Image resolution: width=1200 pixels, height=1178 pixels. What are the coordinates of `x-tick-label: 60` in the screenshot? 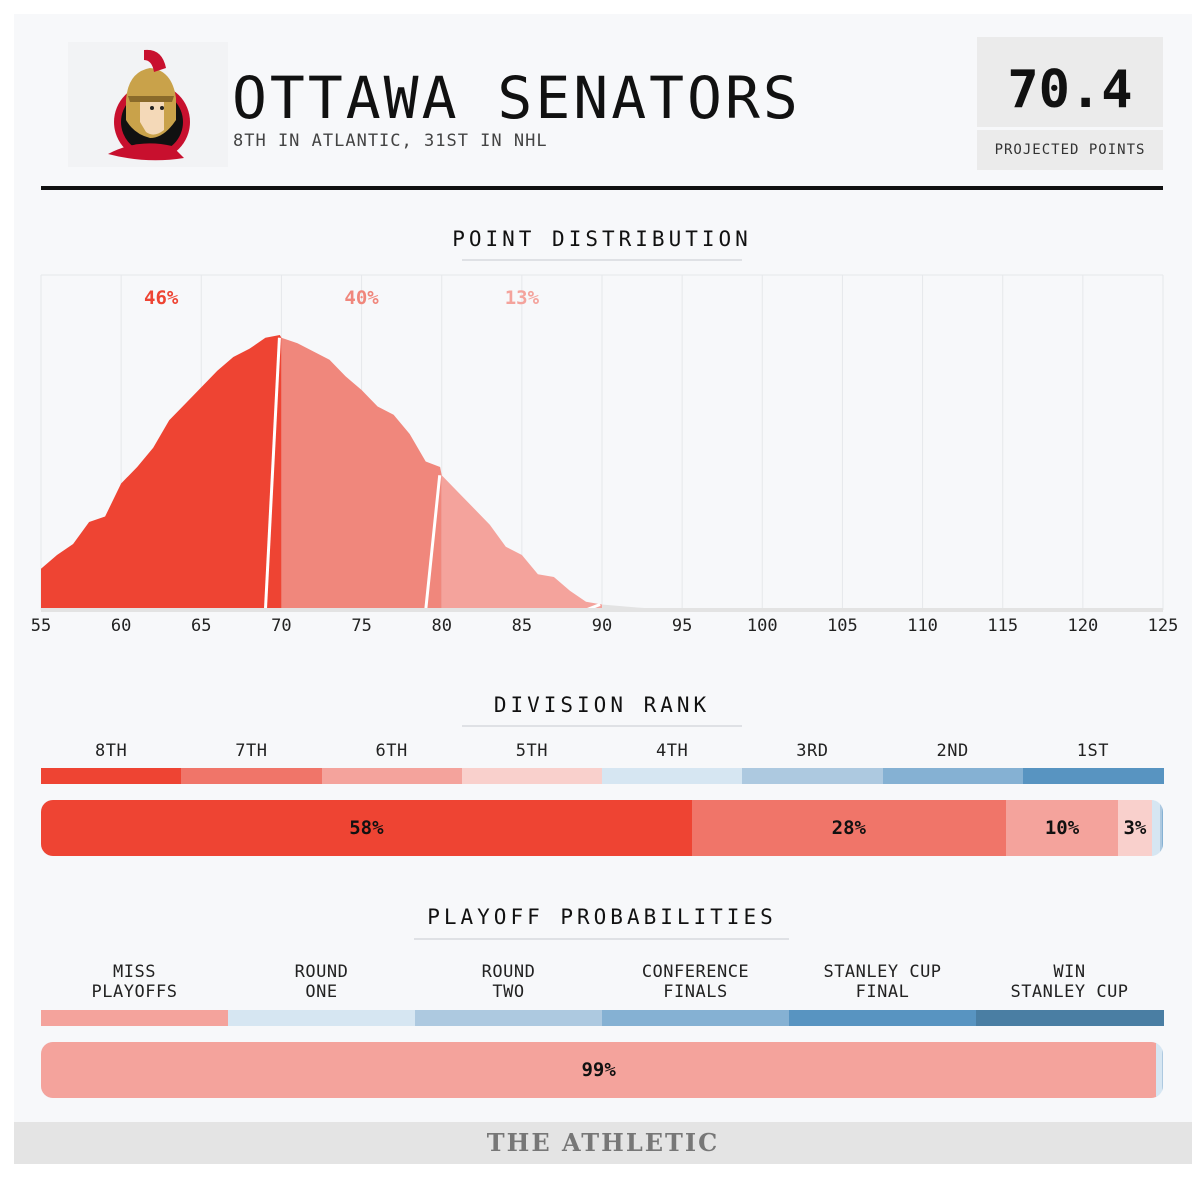 It's located at (121, 626).